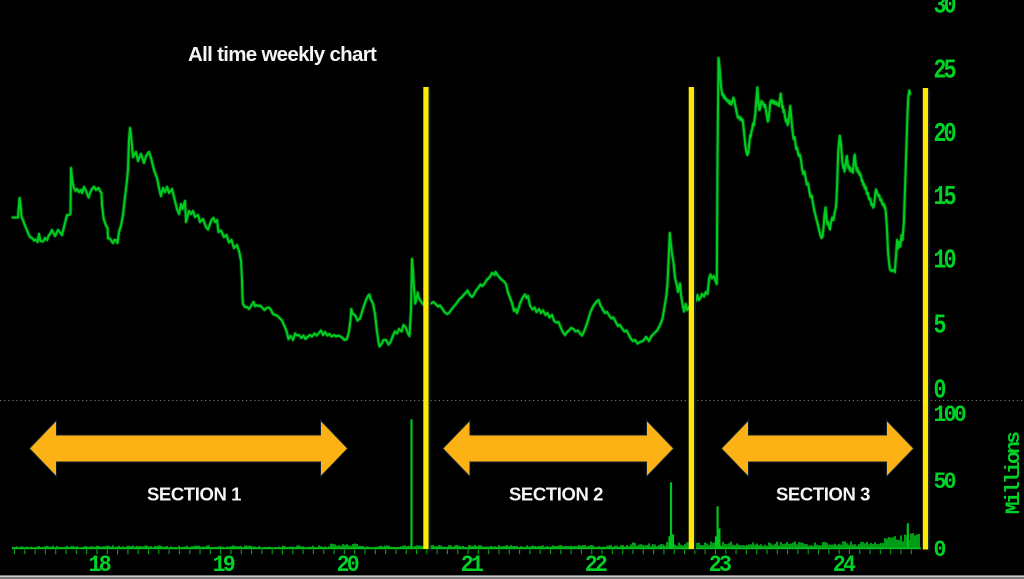  What do you see at coordinates (1013, 472) in the screenshot?
I see `svg-text: Millions` at bounding box center [1013, 472].